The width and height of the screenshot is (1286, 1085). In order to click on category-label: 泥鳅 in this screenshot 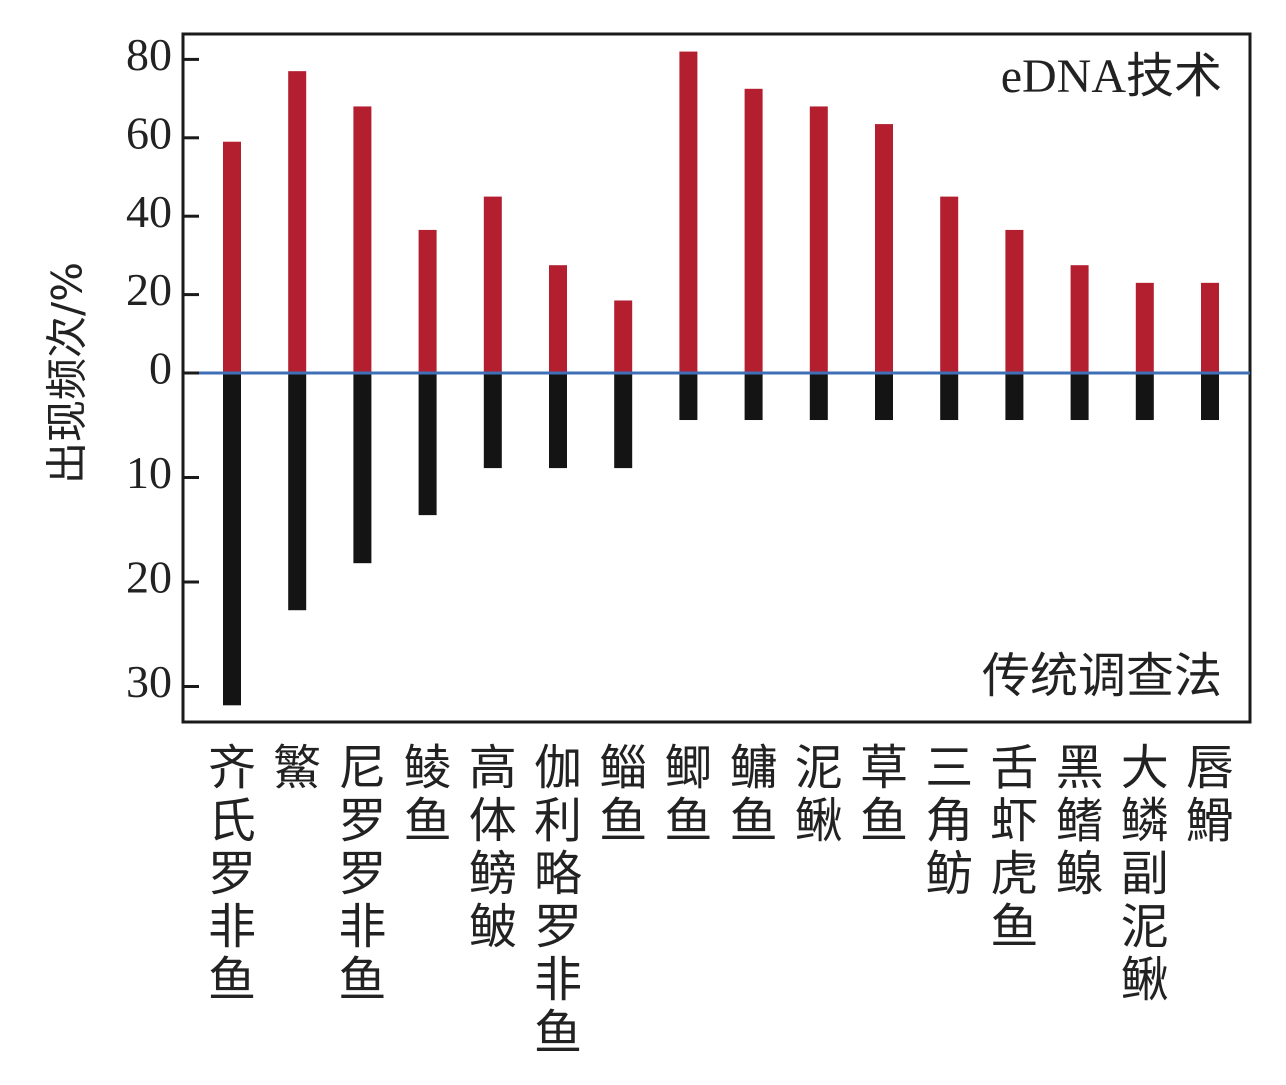, I will do `click(819, 794)`.